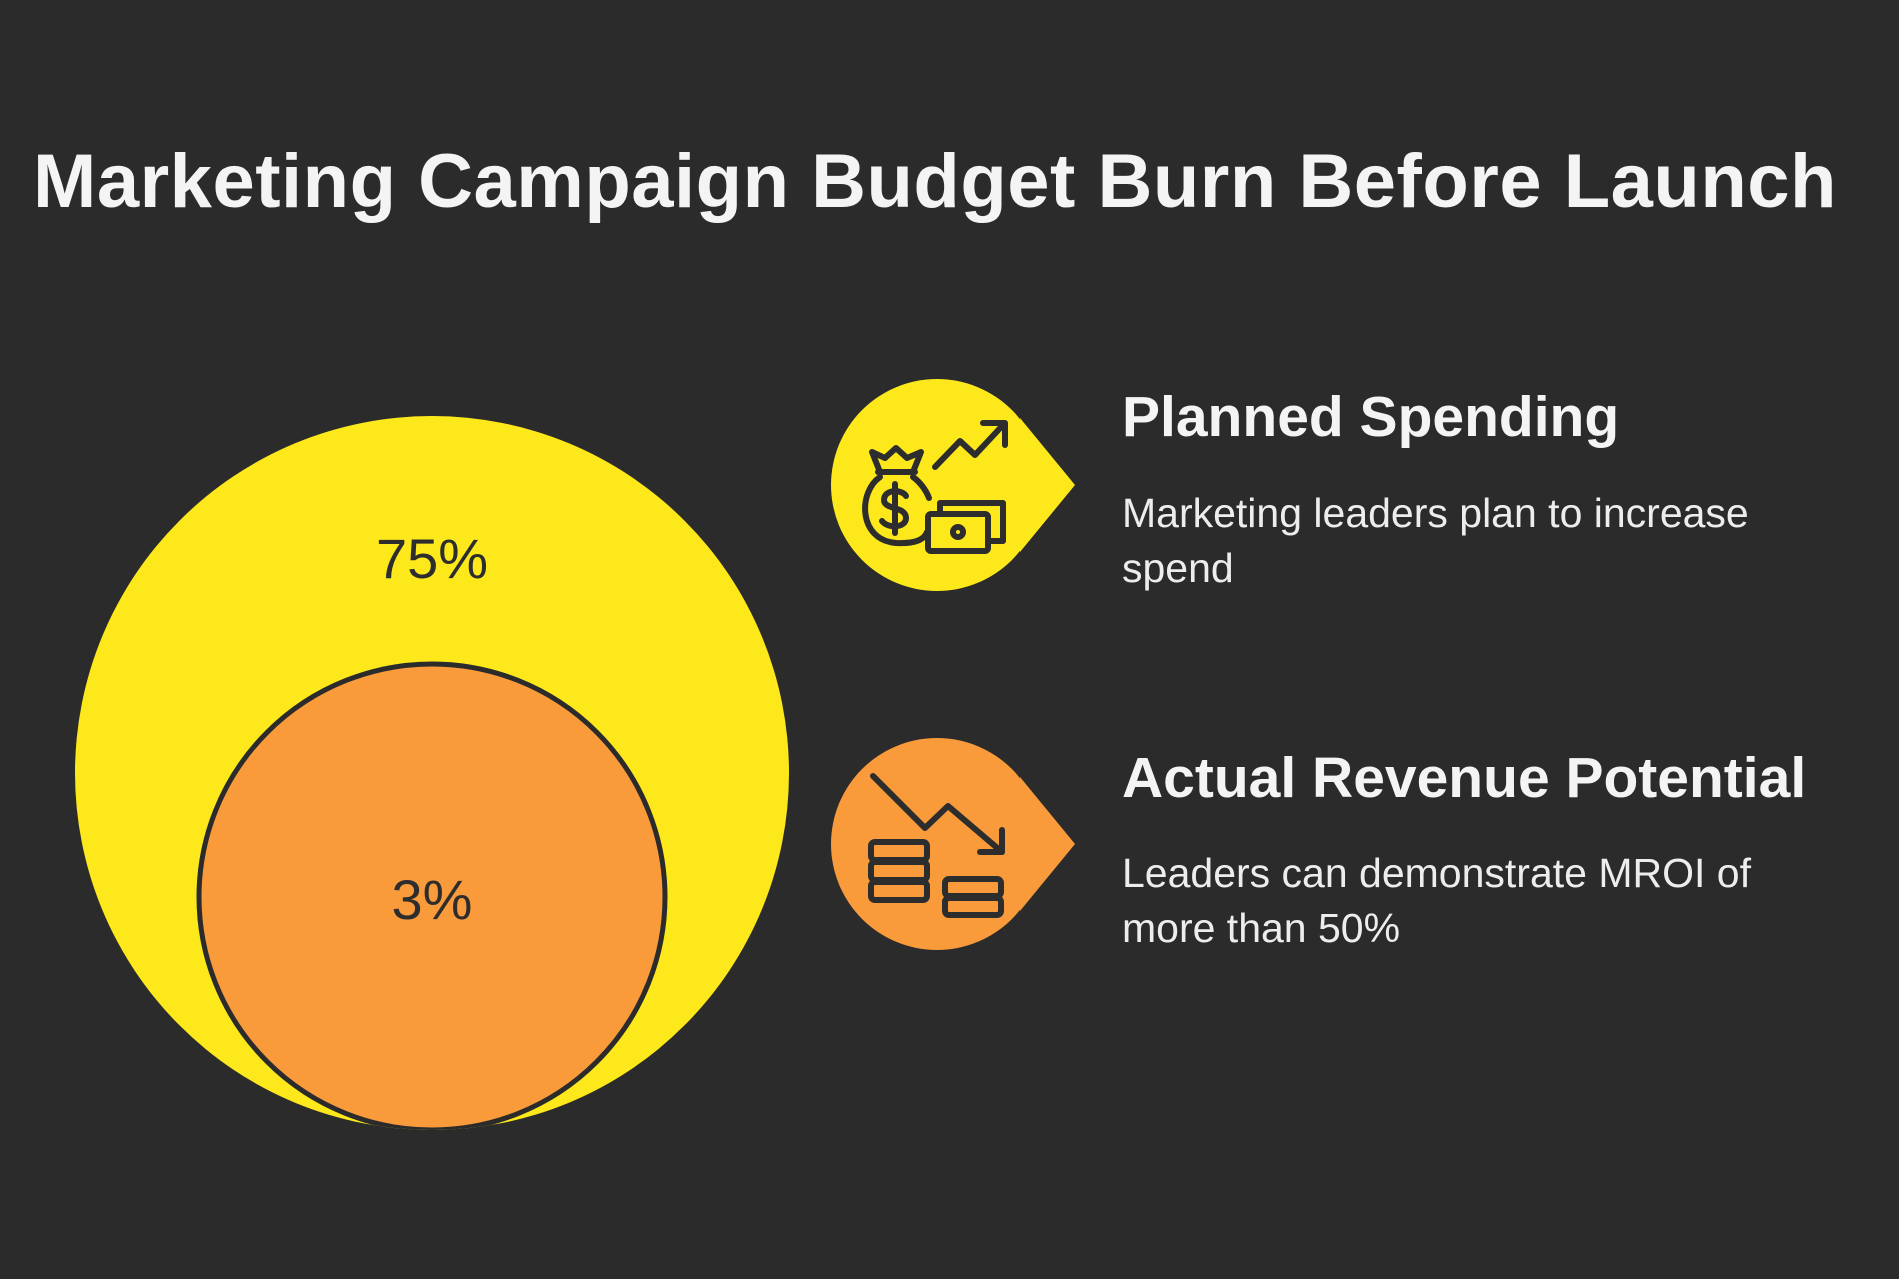  I want to click on actual-revenue-badge, so click(953, 844).